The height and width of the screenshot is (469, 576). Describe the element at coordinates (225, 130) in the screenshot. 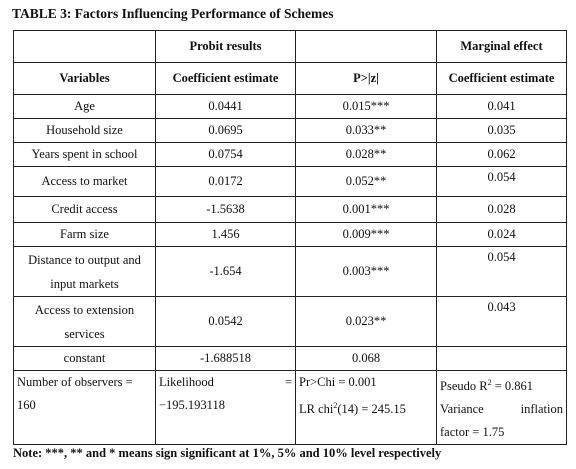

I see `coef-cell: 0.0695` at that location.